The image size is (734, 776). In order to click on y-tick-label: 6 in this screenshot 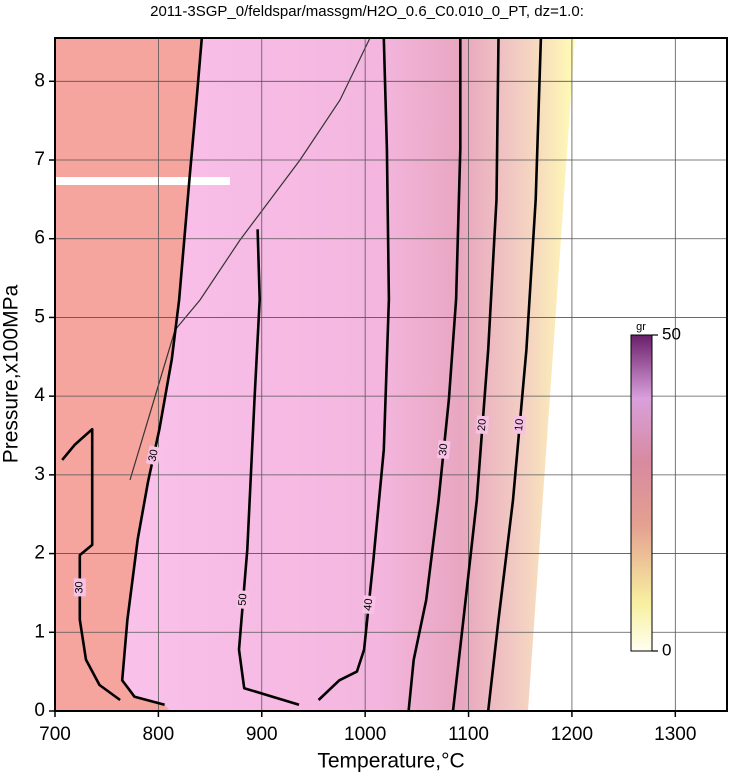, I will do `click(39, 238)`.